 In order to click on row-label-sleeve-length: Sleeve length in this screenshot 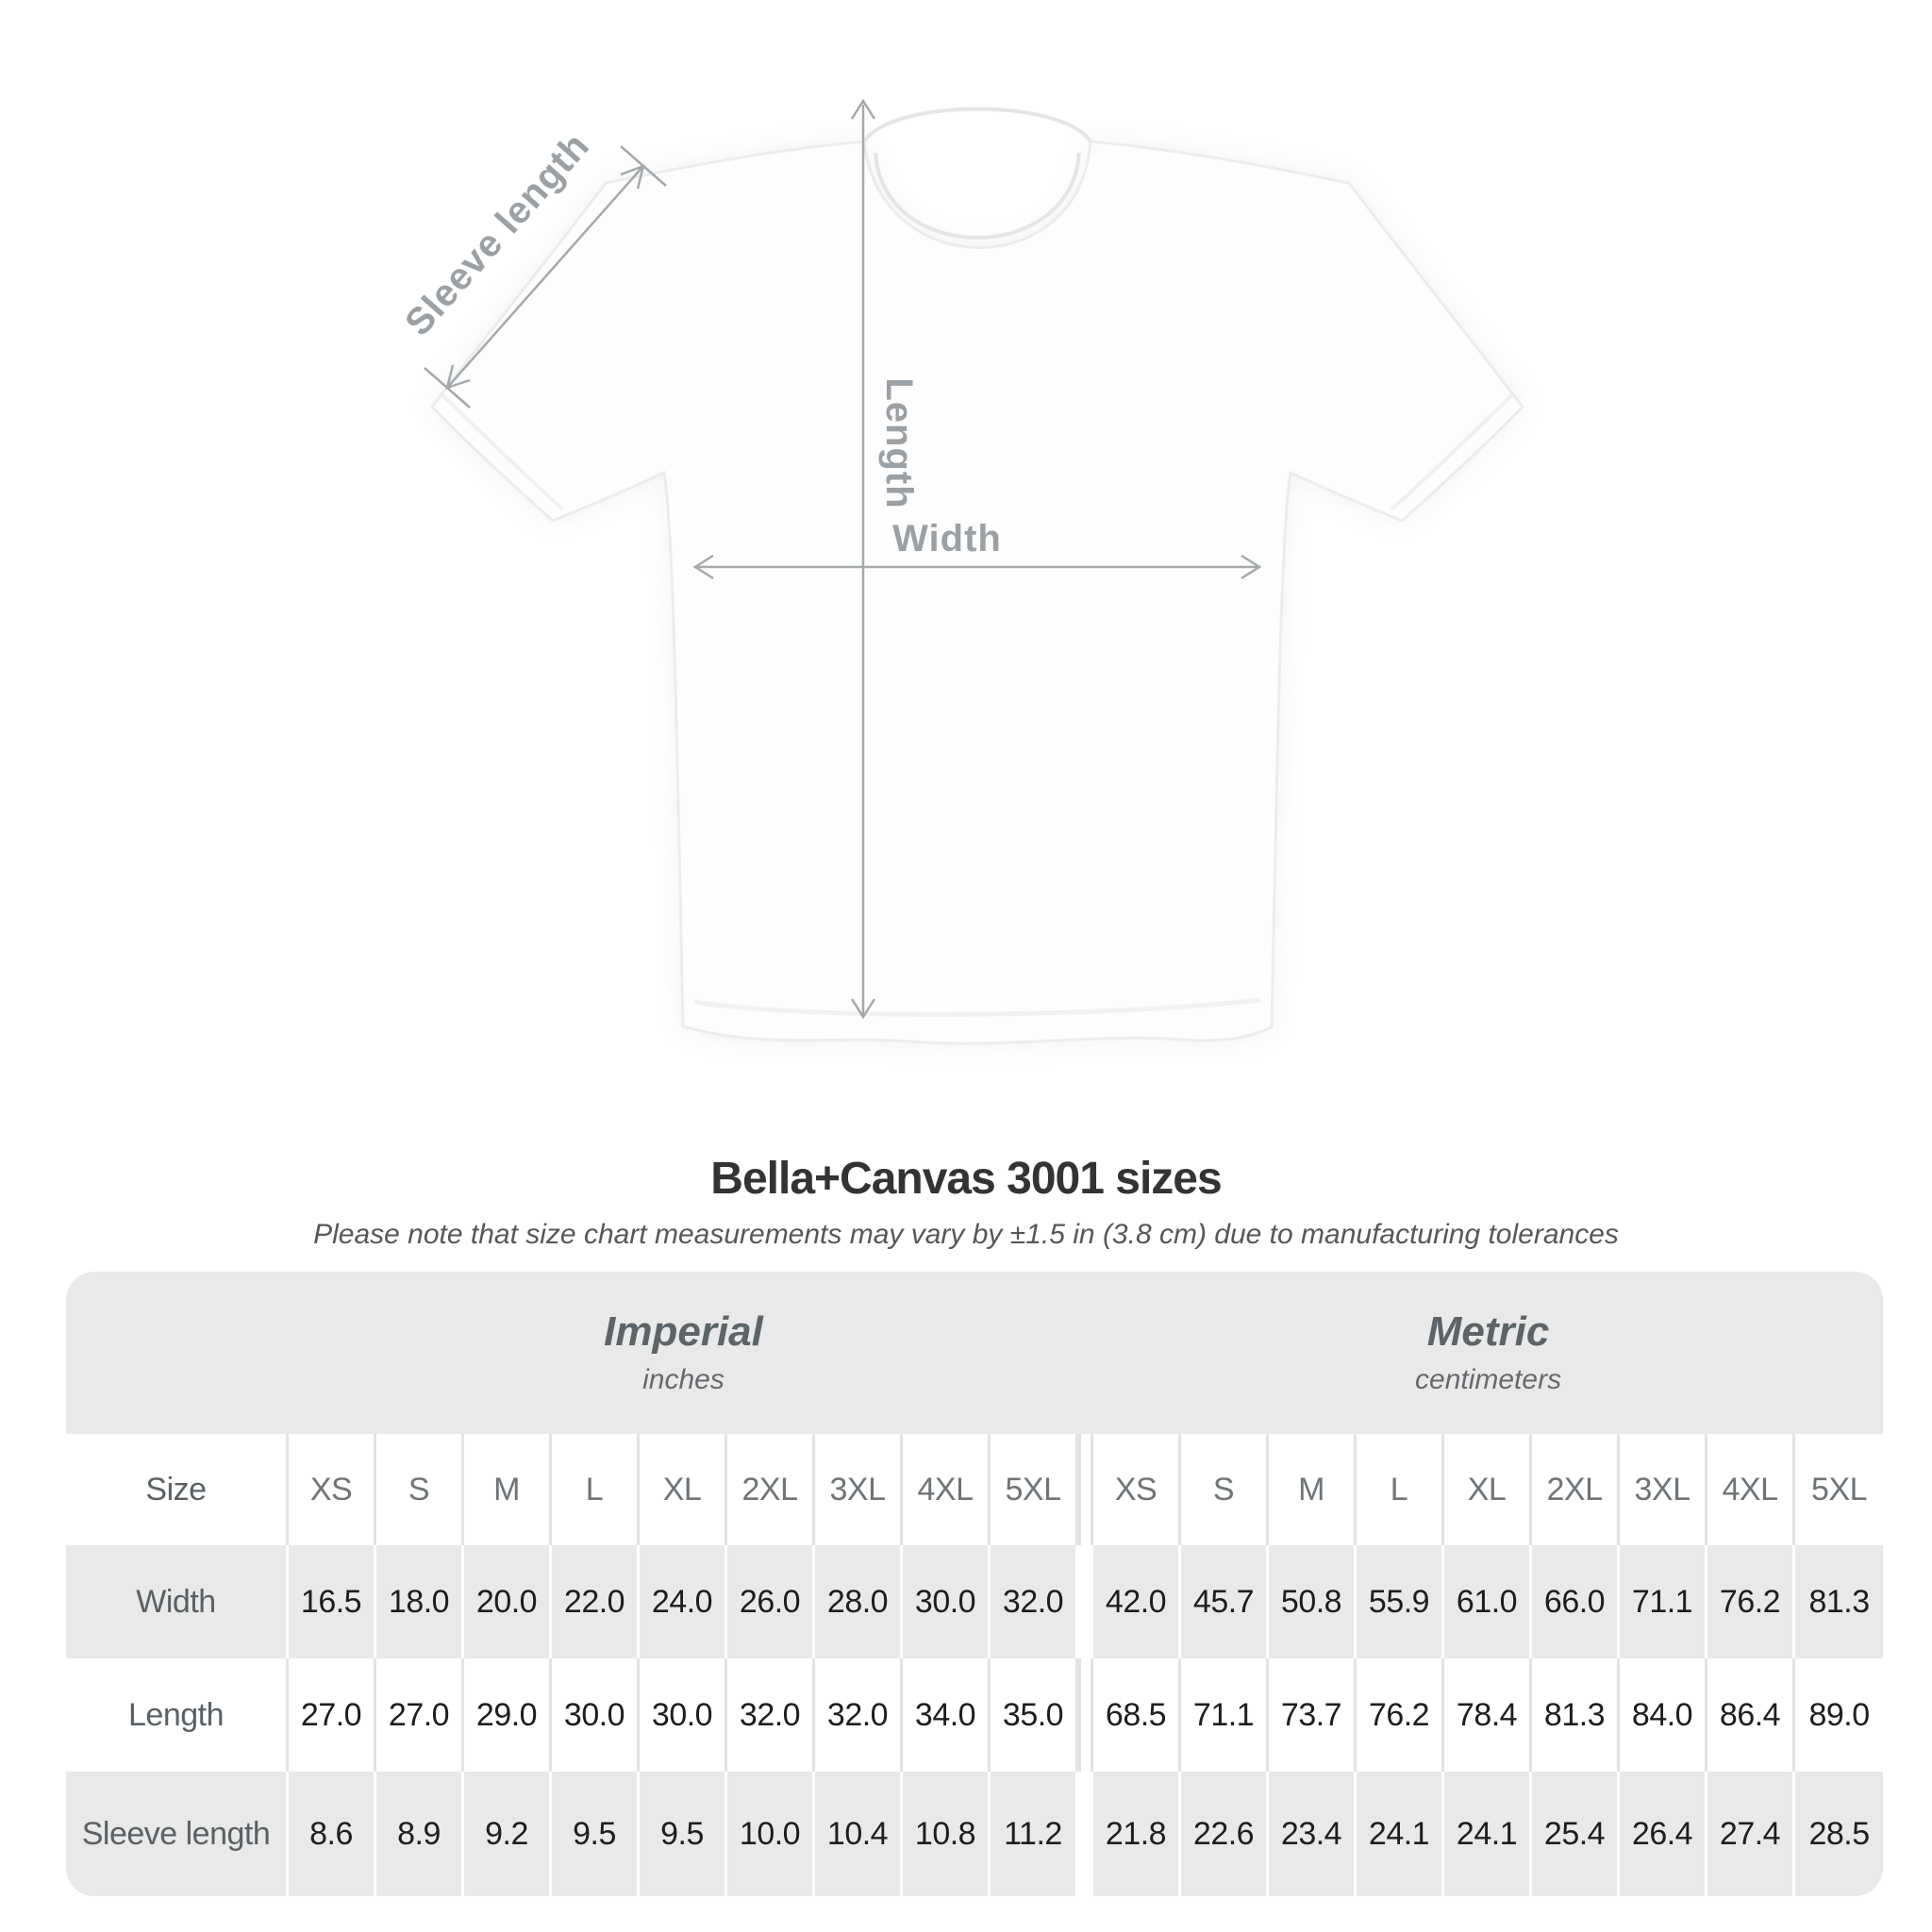, I will do `click(178, 1834)`.